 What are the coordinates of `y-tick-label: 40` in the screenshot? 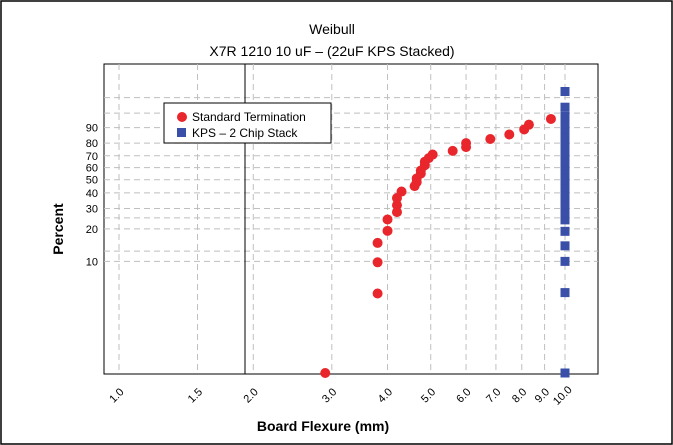 It's located at (92, 194).